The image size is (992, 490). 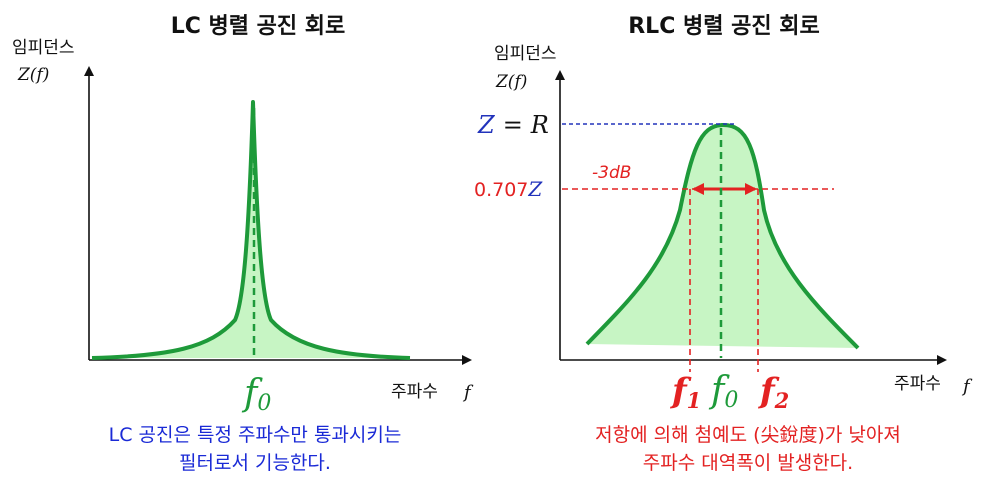 I want to click on rlc-caption-line-2: 주파수 대역폭이 발생한다., so click(x=748, y=463).